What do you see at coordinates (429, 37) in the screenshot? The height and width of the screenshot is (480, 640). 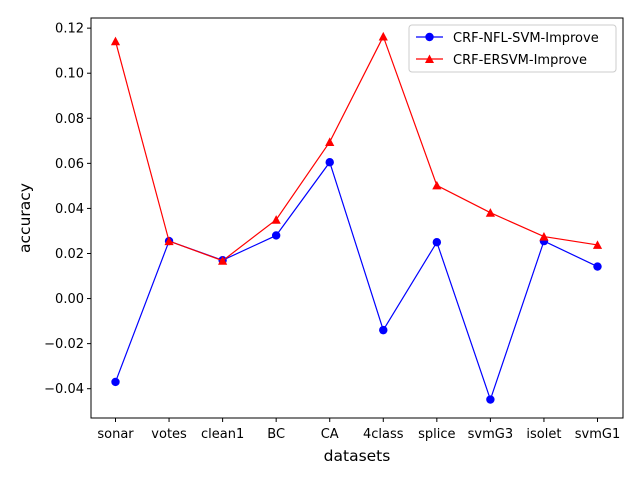 I see `legend-marker-nfl` at bounding box center [429, 37].